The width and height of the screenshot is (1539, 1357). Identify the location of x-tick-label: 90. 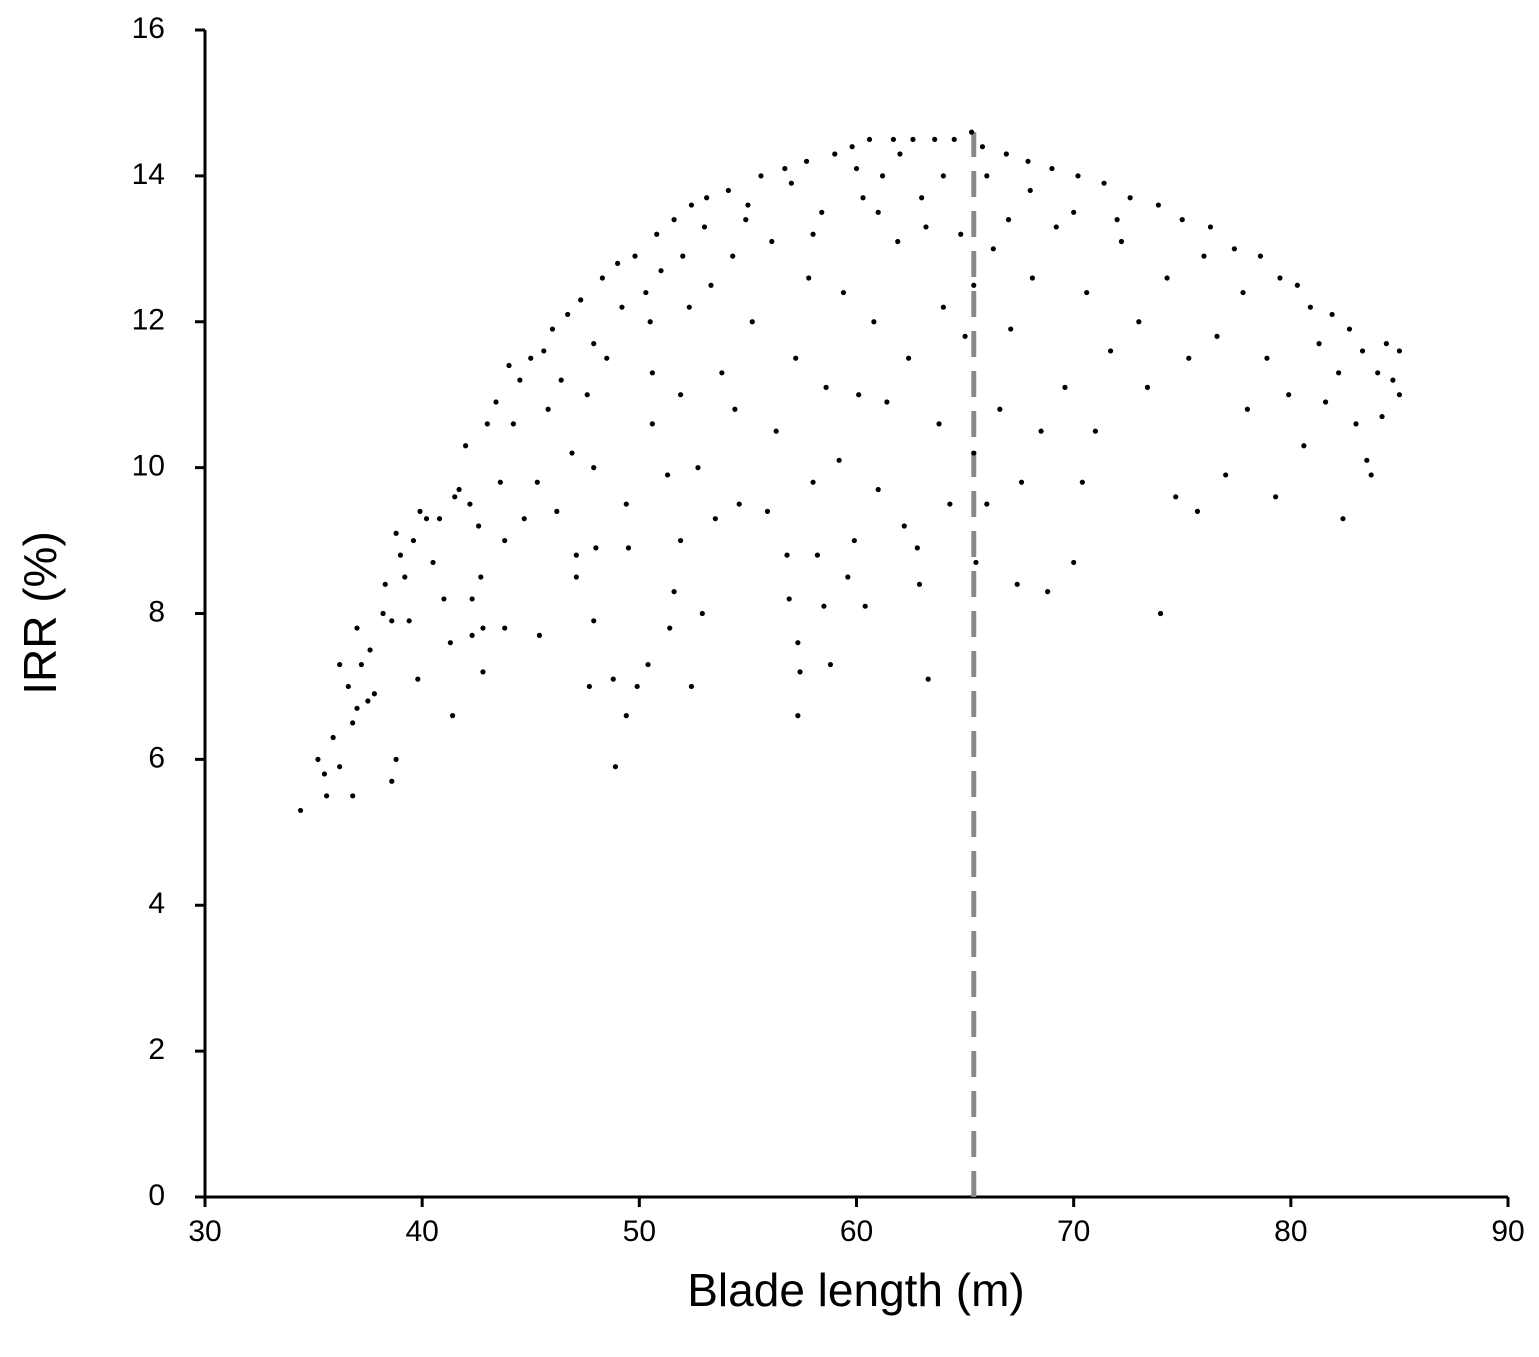
(1507, 1231).